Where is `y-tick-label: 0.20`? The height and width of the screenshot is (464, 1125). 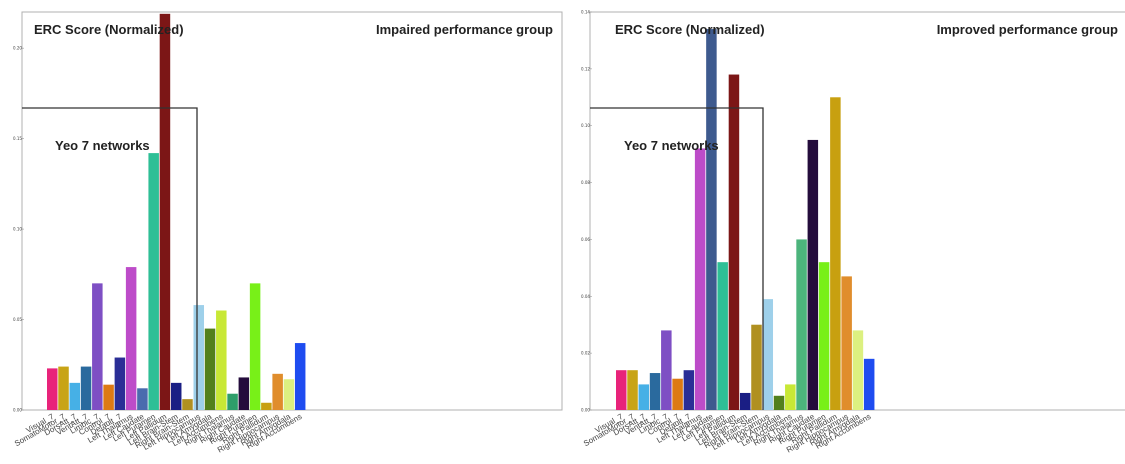
y-tick-label: 0.20 is located at coordinates (17, 48).